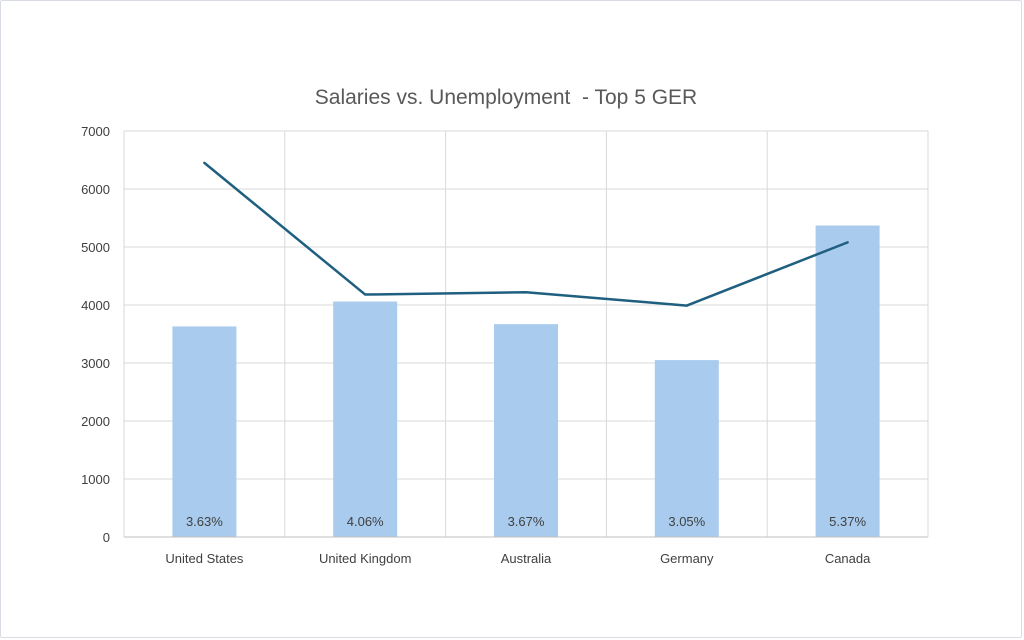 The image size is (1024, 640). Describe the element at coordinates (687, 558) in the screenshot. I see `x-tick-label: Germany` at that location.